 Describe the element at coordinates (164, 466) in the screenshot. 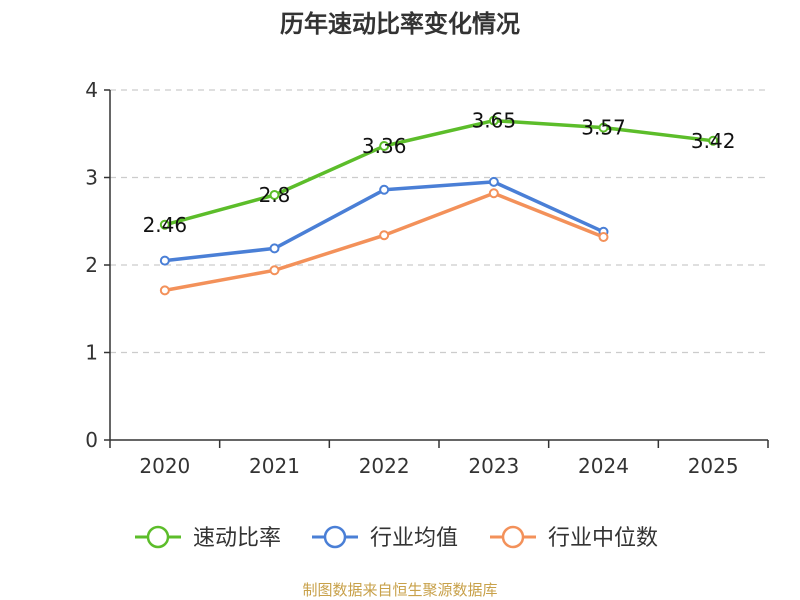

I see `x-tick-label-2020: 2020` at that location.